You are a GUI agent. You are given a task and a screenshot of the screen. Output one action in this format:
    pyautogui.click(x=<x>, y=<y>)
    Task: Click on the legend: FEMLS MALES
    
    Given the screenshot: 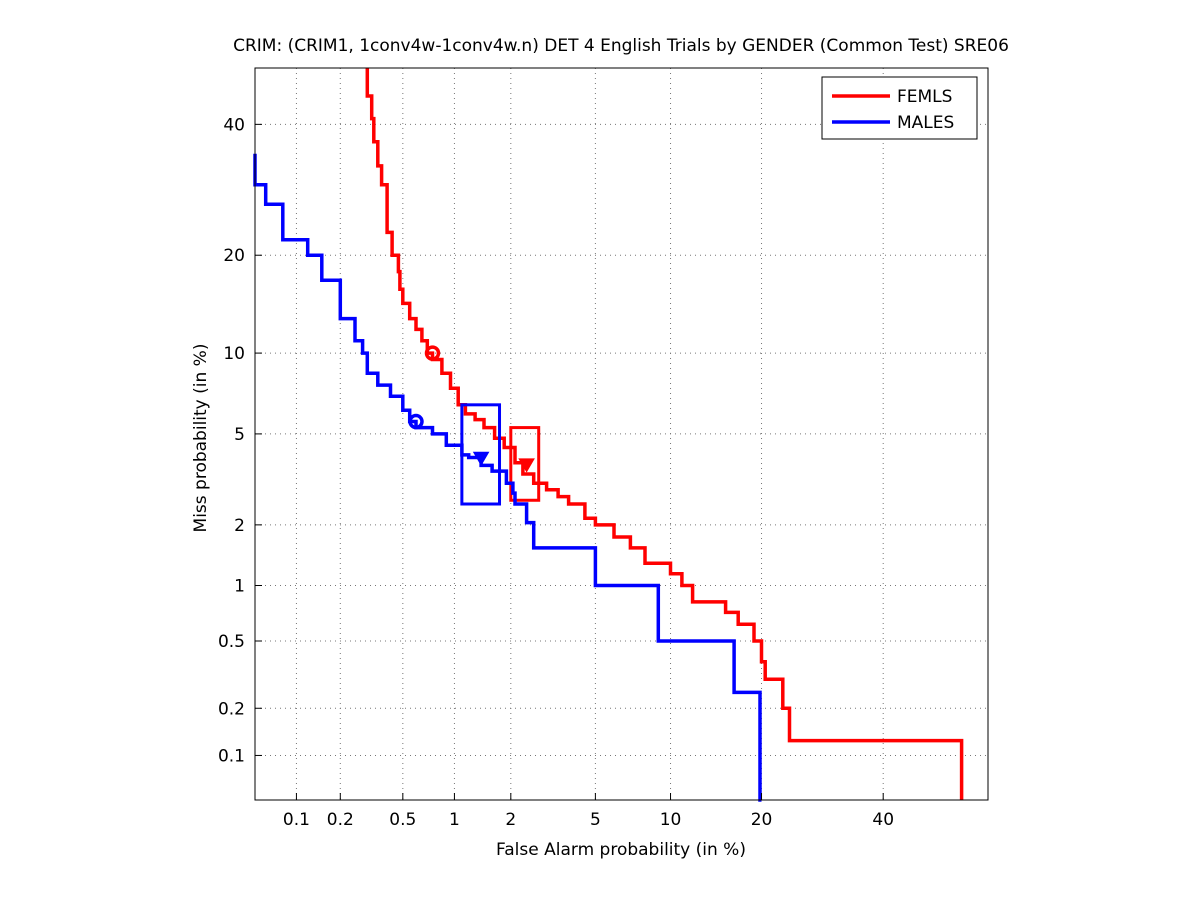 What is the action you would take?
    pyautogui.click(x=899, y=108)
    